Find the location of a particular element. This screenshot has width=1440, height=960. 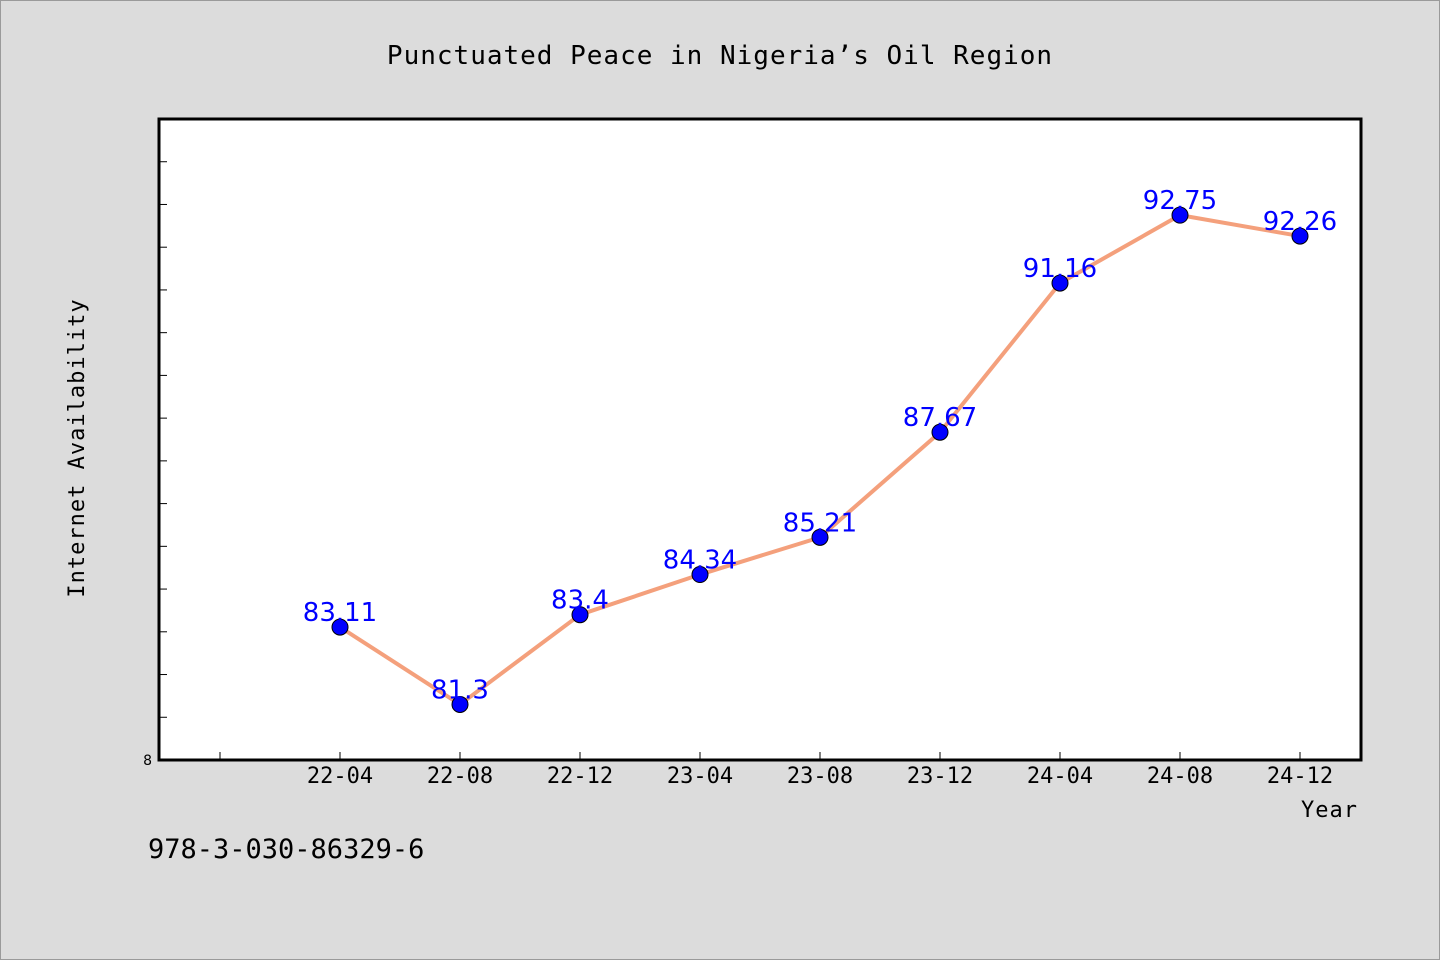

x-tick-label: 23-04 is located at coordinates (700, 776).